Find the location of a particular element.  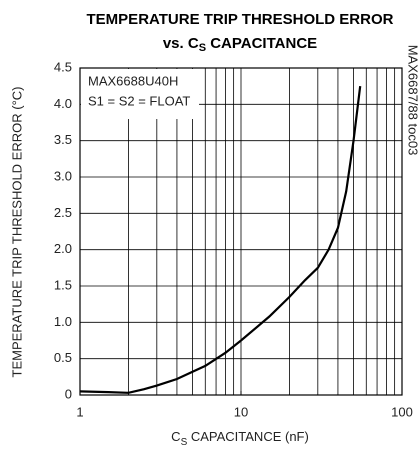

y-tick-label: 2.0 is located at coordinates (63, 248).